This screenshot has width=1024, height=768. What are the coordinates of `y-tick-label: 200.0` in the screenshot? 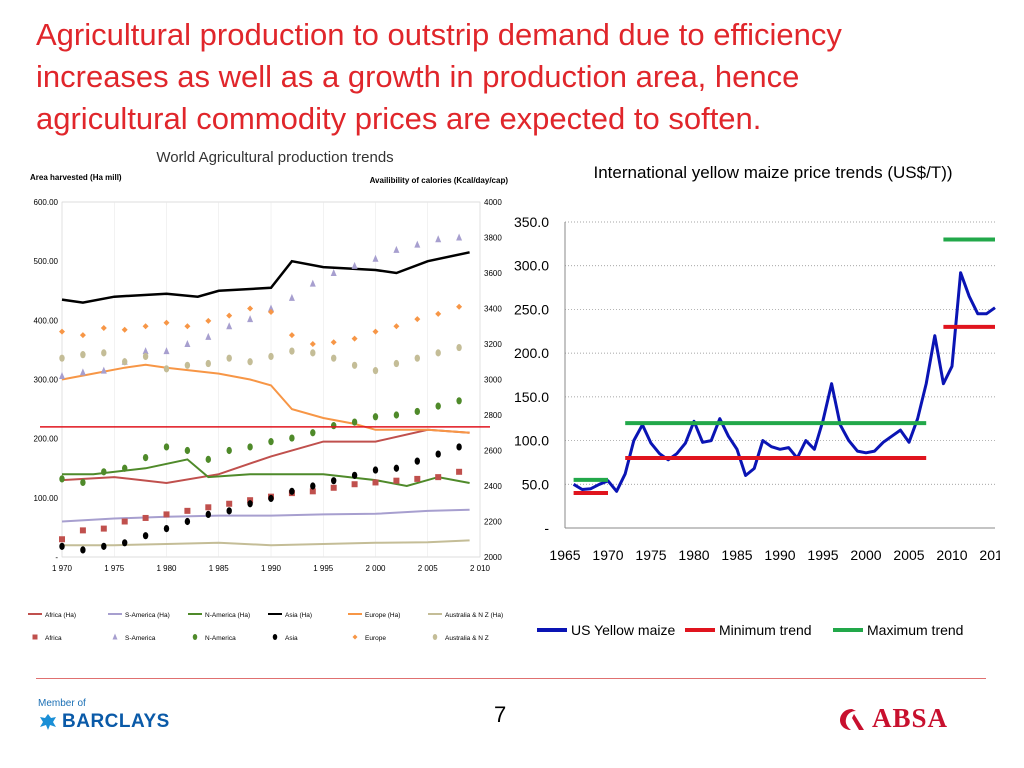 It's located at (531, 353).